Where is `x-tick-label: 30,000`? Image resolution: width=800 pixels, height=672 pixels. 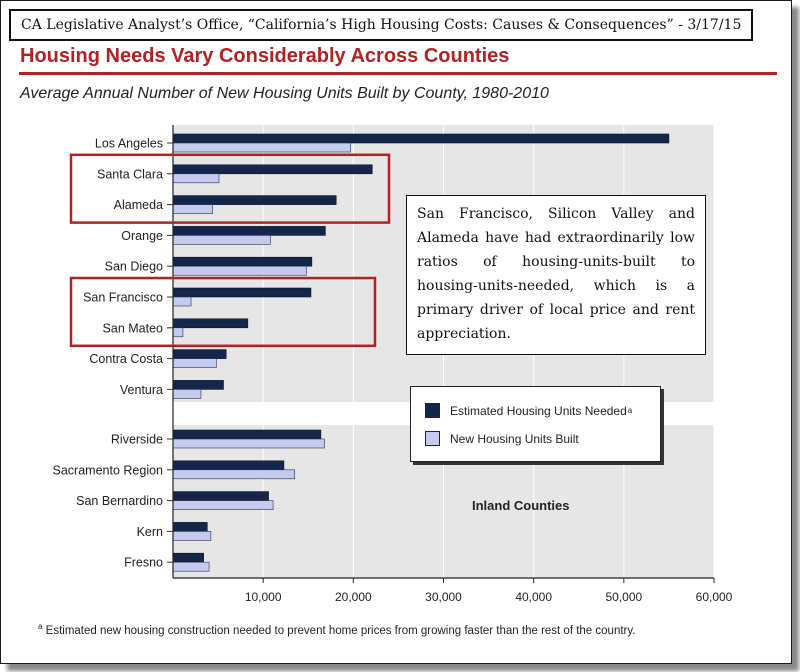 x-tick-label: 30,000 is located at coordinates (443, 597).